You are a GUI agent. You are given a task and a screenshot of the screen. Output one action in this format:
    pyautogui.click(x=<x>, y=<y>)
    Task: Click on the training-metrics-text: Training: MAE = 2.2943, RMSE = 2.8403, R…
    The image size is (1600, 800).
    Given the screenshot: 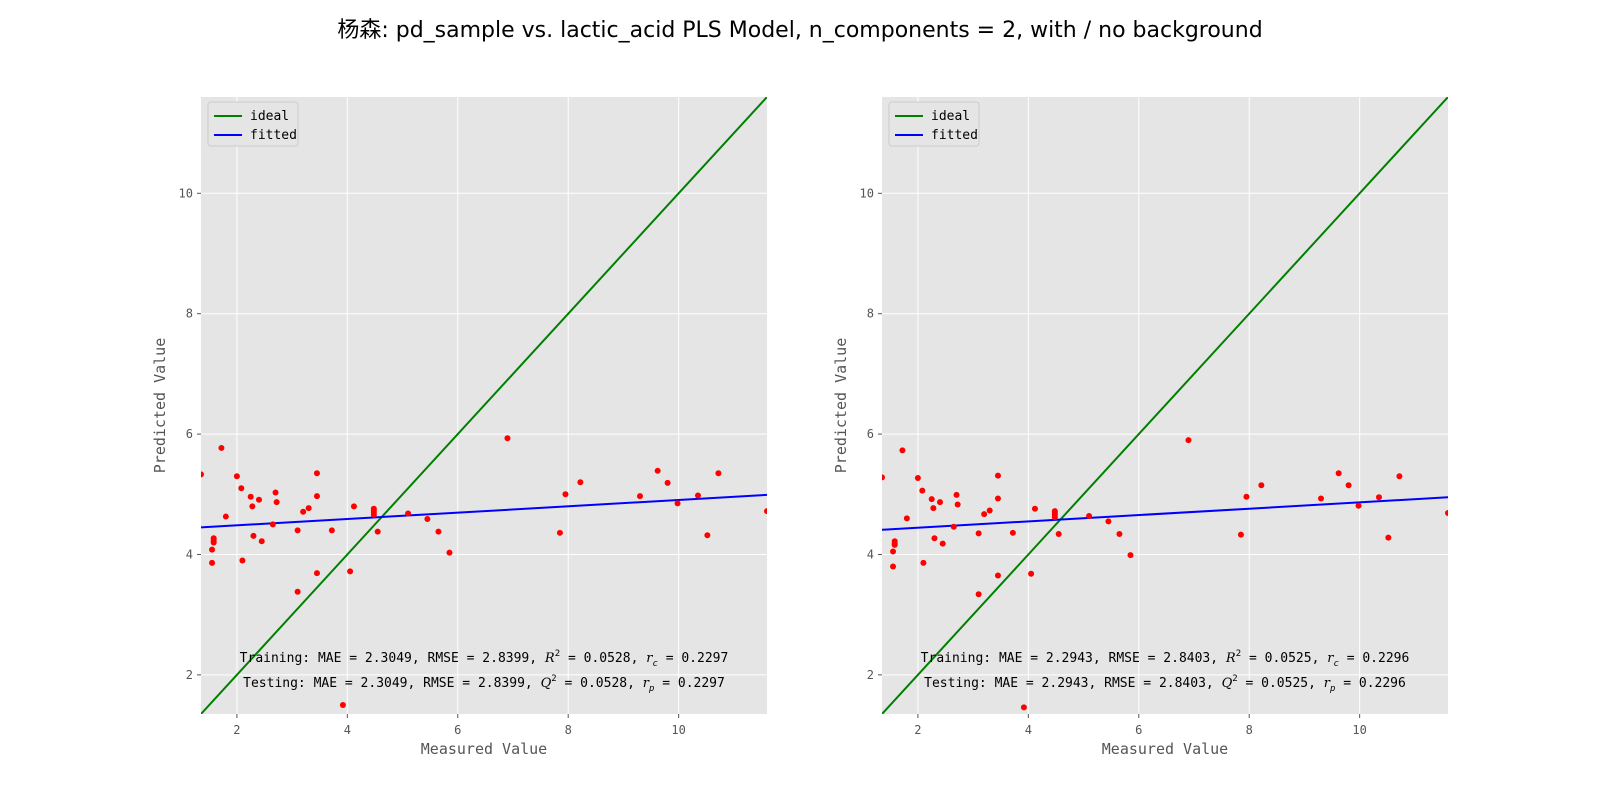 What is the action you would take?
    pyautogui.click(x=1165, y=659)
    